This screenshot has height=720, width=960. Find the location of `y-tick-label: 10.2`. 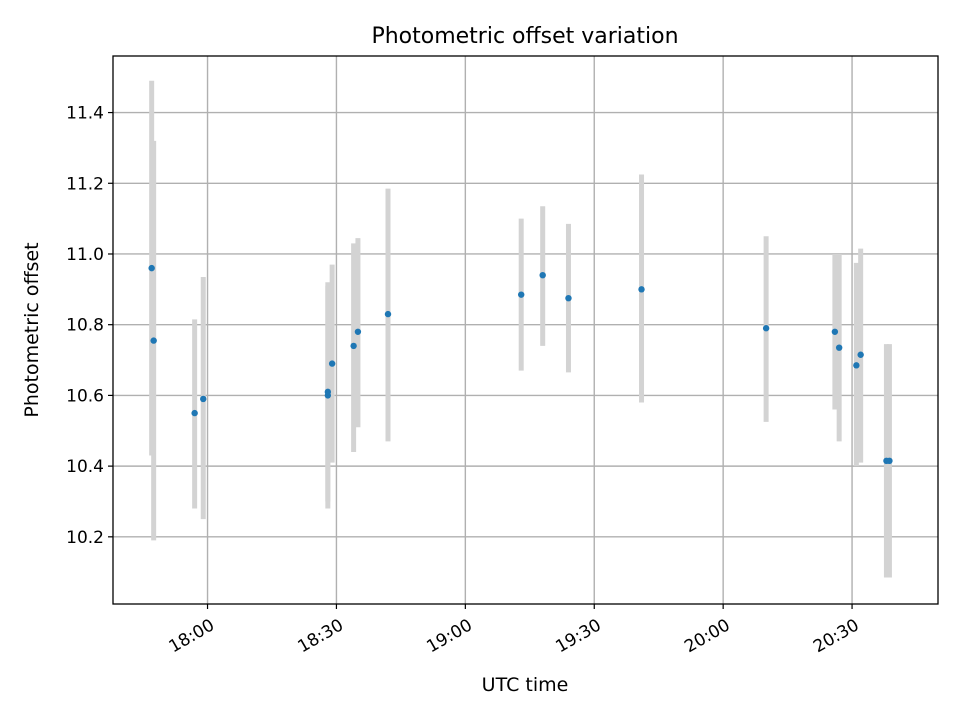

y-tick-label: 10.2 is located at coordinates (85, 538).